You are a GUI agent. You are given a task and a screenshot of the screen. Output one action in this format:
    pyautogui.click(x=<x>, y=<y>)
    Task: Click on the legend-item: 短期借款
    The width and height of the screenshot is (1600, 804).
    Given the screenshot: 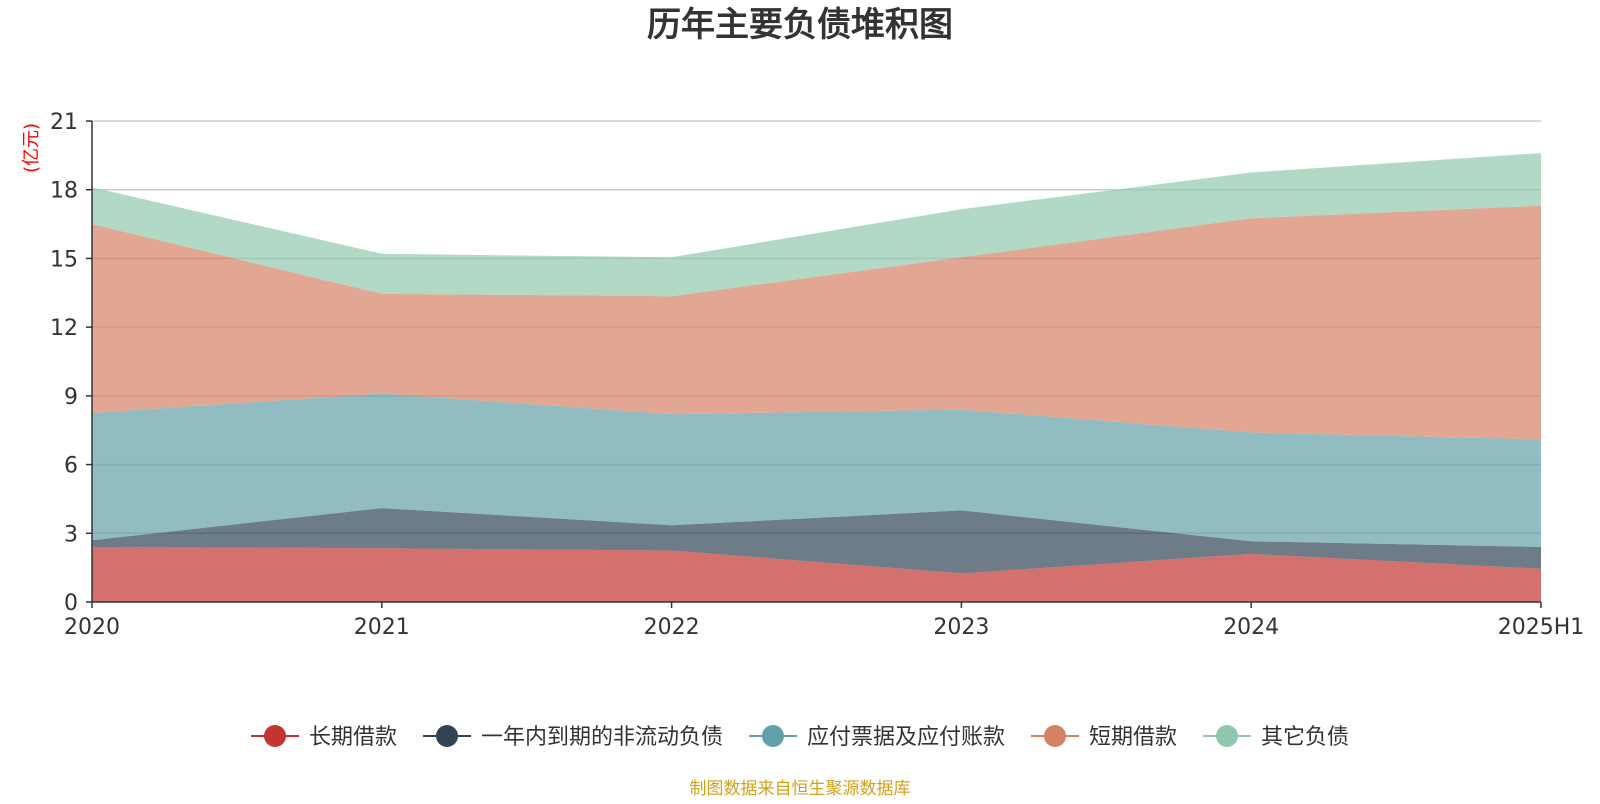 What is the action you would take?
    pyautogui.click(x=1104, y=737)
    